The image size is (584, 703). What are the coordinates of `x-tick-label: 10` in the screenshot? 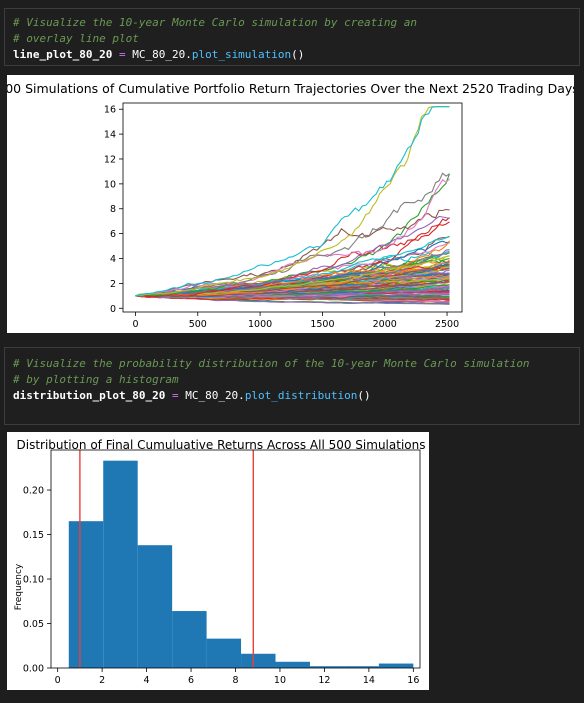 It's located at (280, 680).